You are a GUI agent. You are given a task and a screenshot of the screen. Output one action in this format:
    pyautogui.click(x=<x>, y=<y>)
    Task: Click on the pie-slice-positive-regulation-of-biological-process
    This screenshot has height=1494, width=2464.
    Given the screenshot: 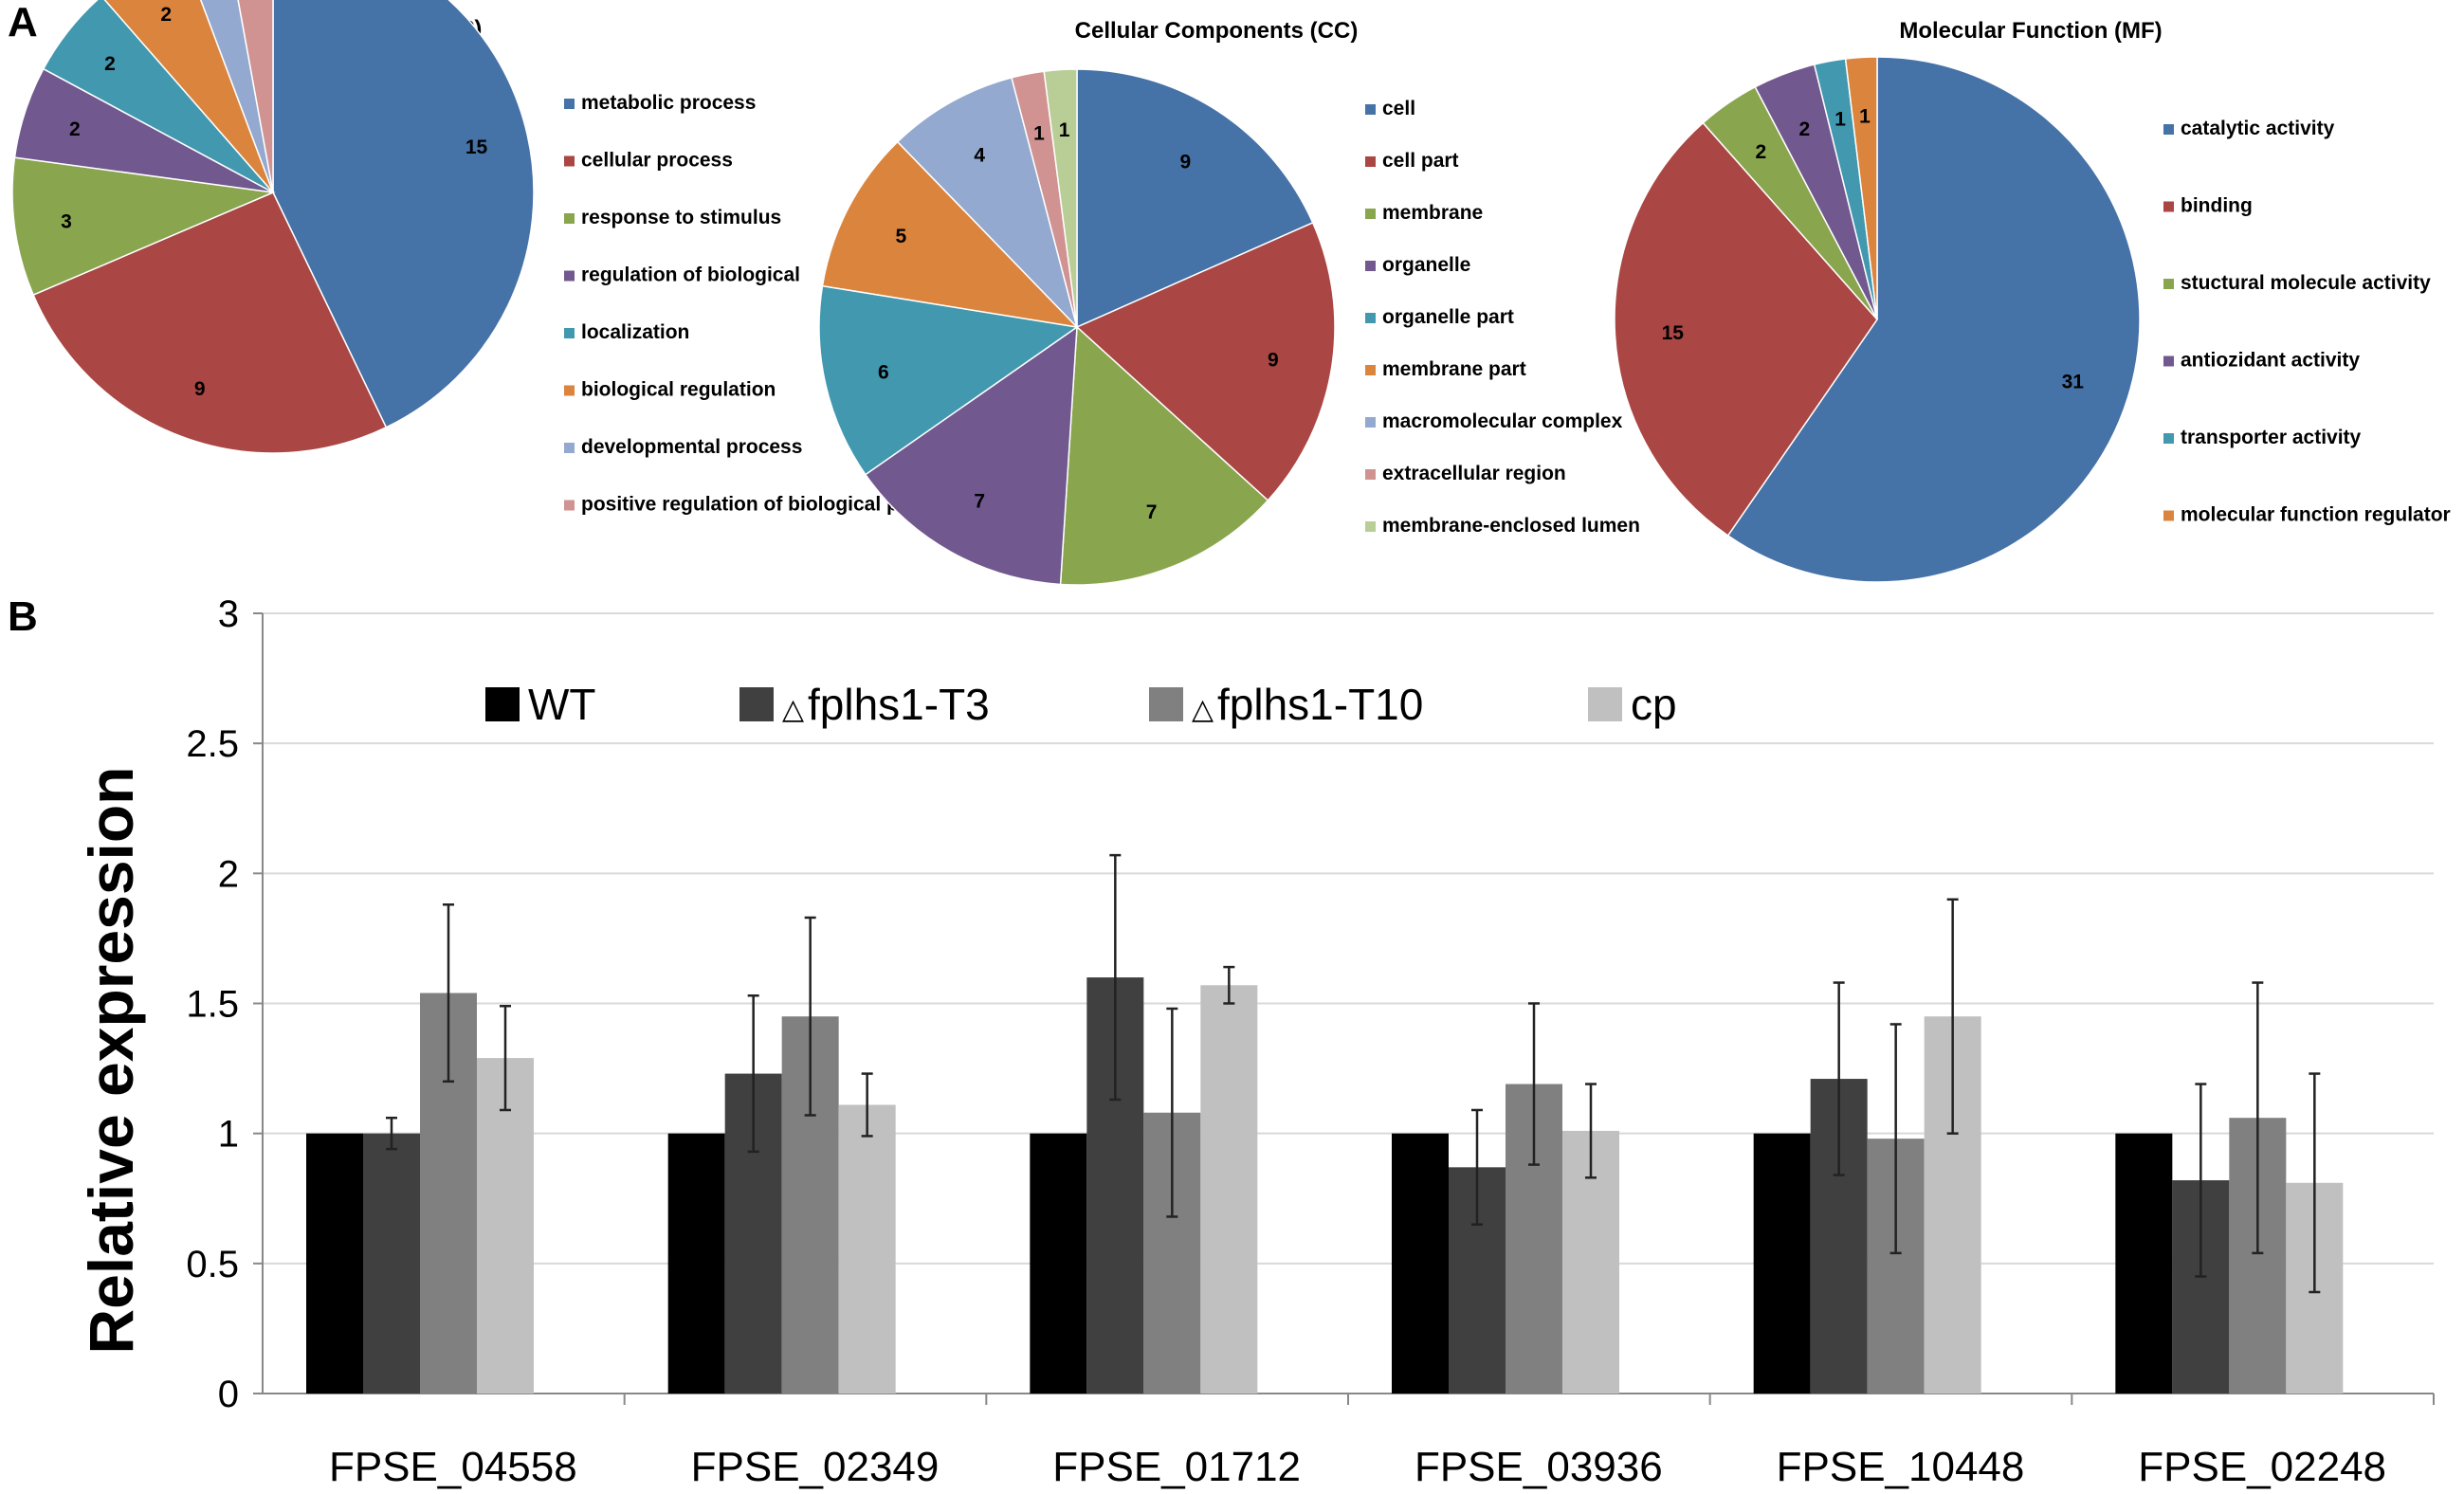 What is the action you would take?
    pyautogui.click(x=255, y=96)
    